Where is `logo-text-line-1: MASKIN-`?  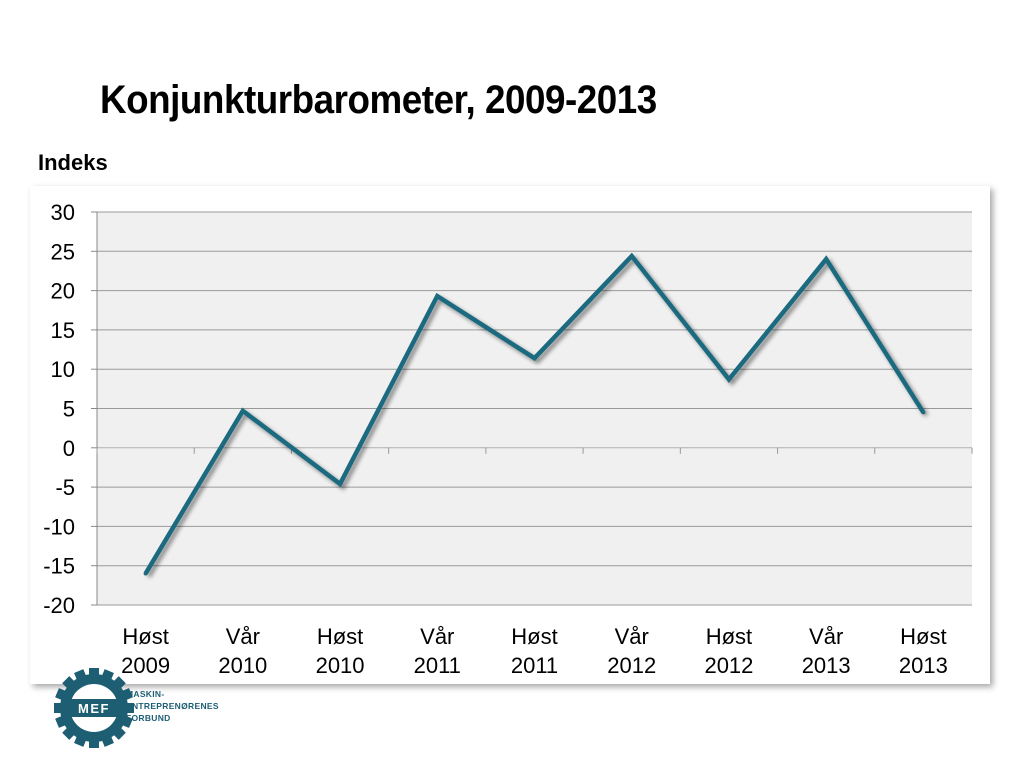 logo-text-line-1: MASKIN- is located at coordinates (145, 694).